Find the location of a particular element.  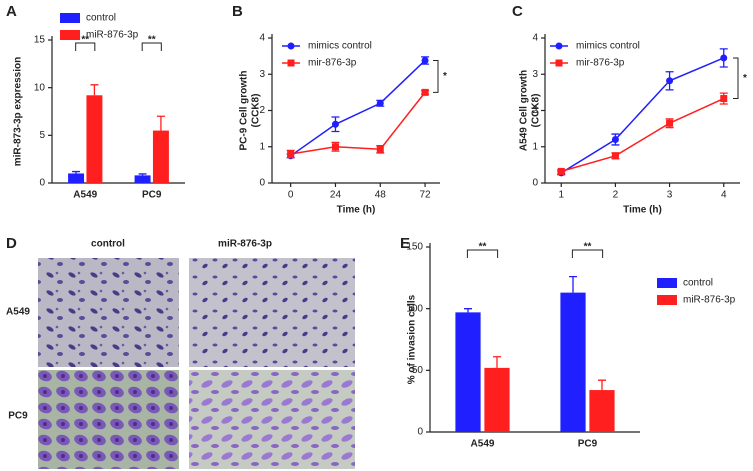

y-tick-label: 2 is located at coordinates (262, 110).